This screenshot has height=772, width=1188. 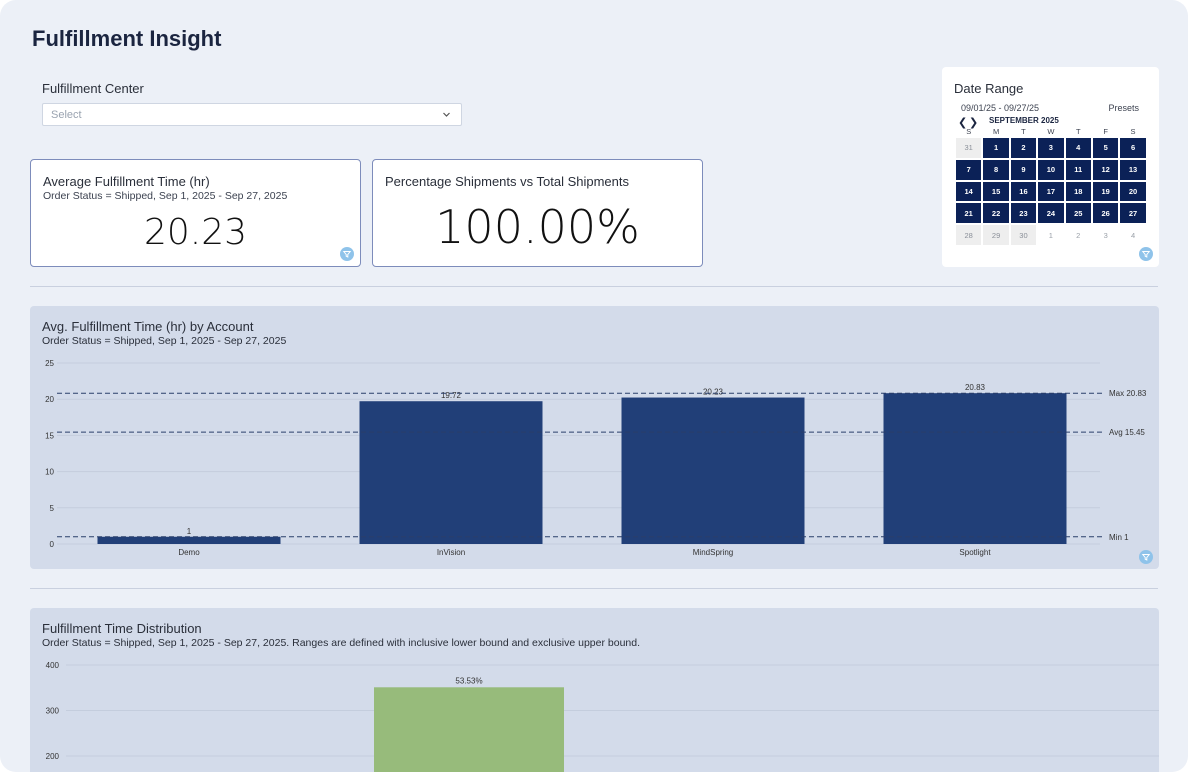 I want to click on date-range-title: Date Range, so click(x=989, y=88).